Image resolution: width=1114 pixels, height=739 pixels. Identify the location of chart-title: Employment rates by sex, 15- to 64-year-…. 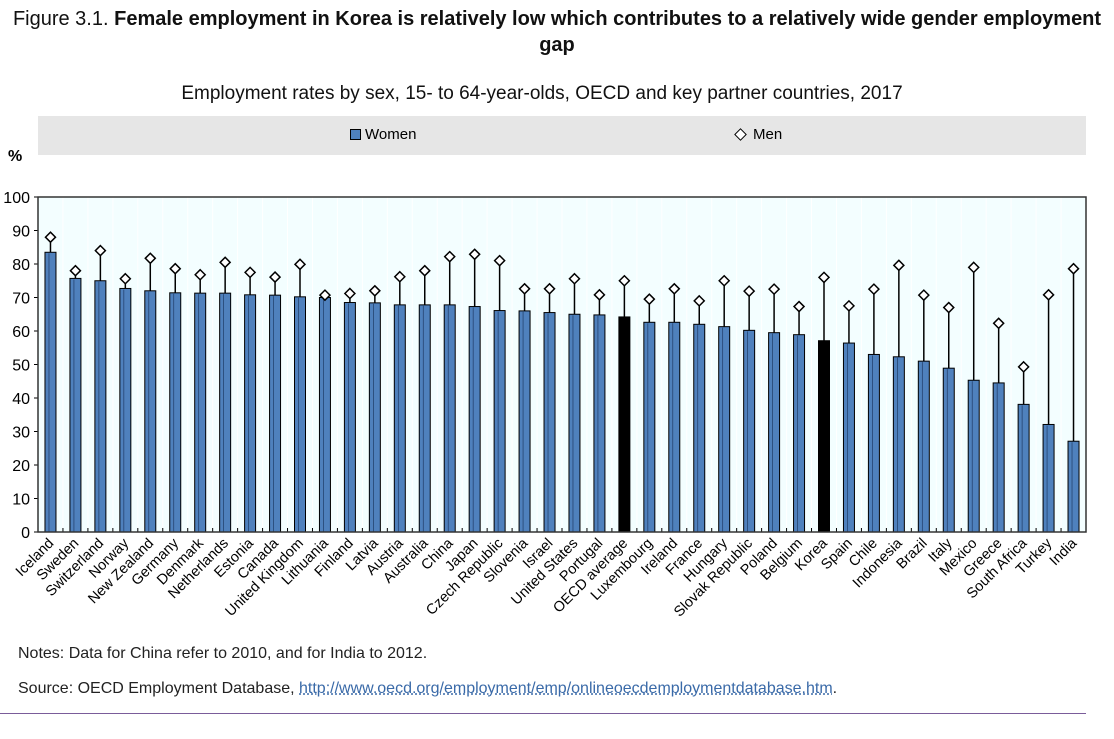
(542, 93).